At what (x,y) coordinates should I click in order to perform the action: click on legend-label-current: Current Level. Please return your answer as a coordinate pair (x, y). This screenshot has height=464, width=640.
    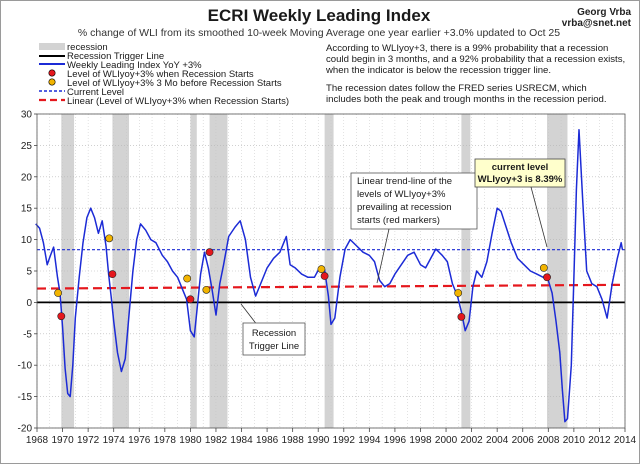
    Looking at the image, I should click on (95, 92).